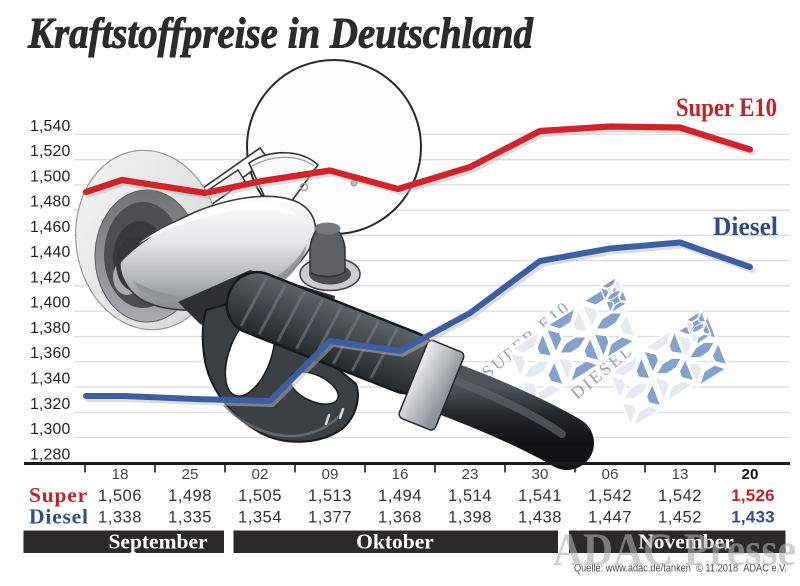 This screenshot has width=800, height=586. I want to click on svg-text: Super E10, so click(726, 107).